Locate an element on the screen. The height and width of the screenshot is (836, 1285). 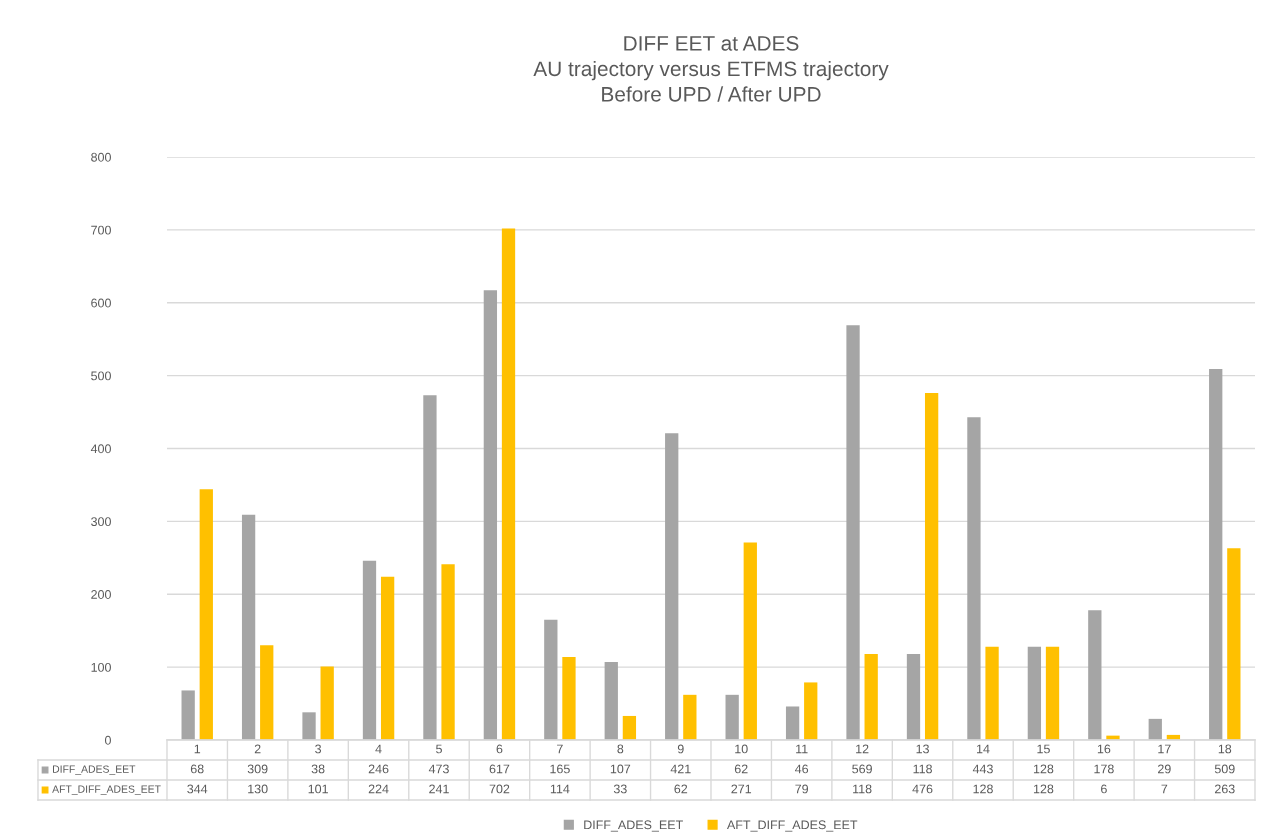
legend-label: DIFF_ADES_EET is located at coordinates (94, 770).